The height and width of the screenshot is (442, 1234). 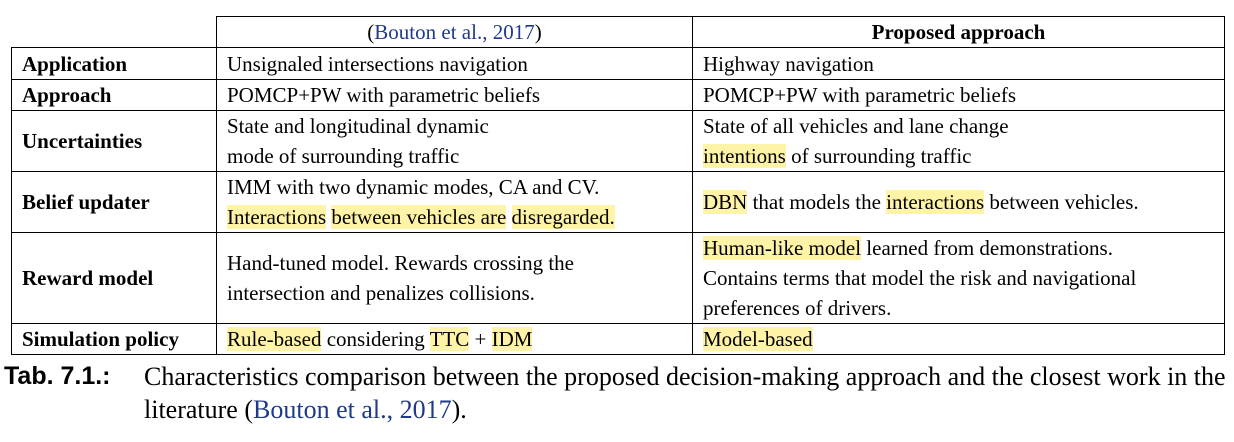 I want to click on cell-text: learned from demonstrations., so click(x=987, y=248).